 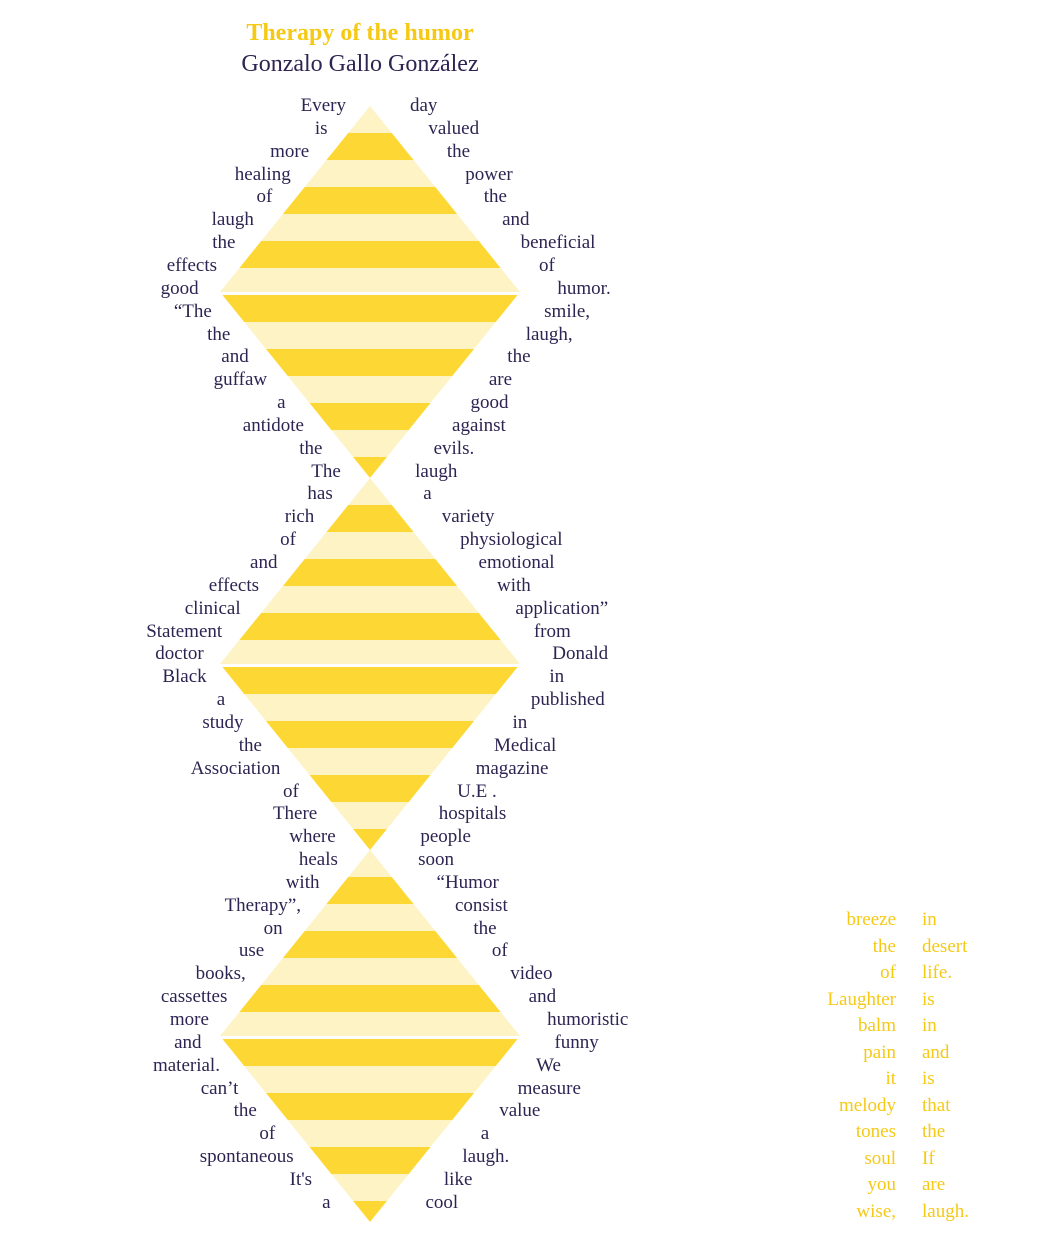 What do you see at coordinates (454, 128) in the screenshot?
I see `poem-word-right: valued` at bounding box center [454, 128].